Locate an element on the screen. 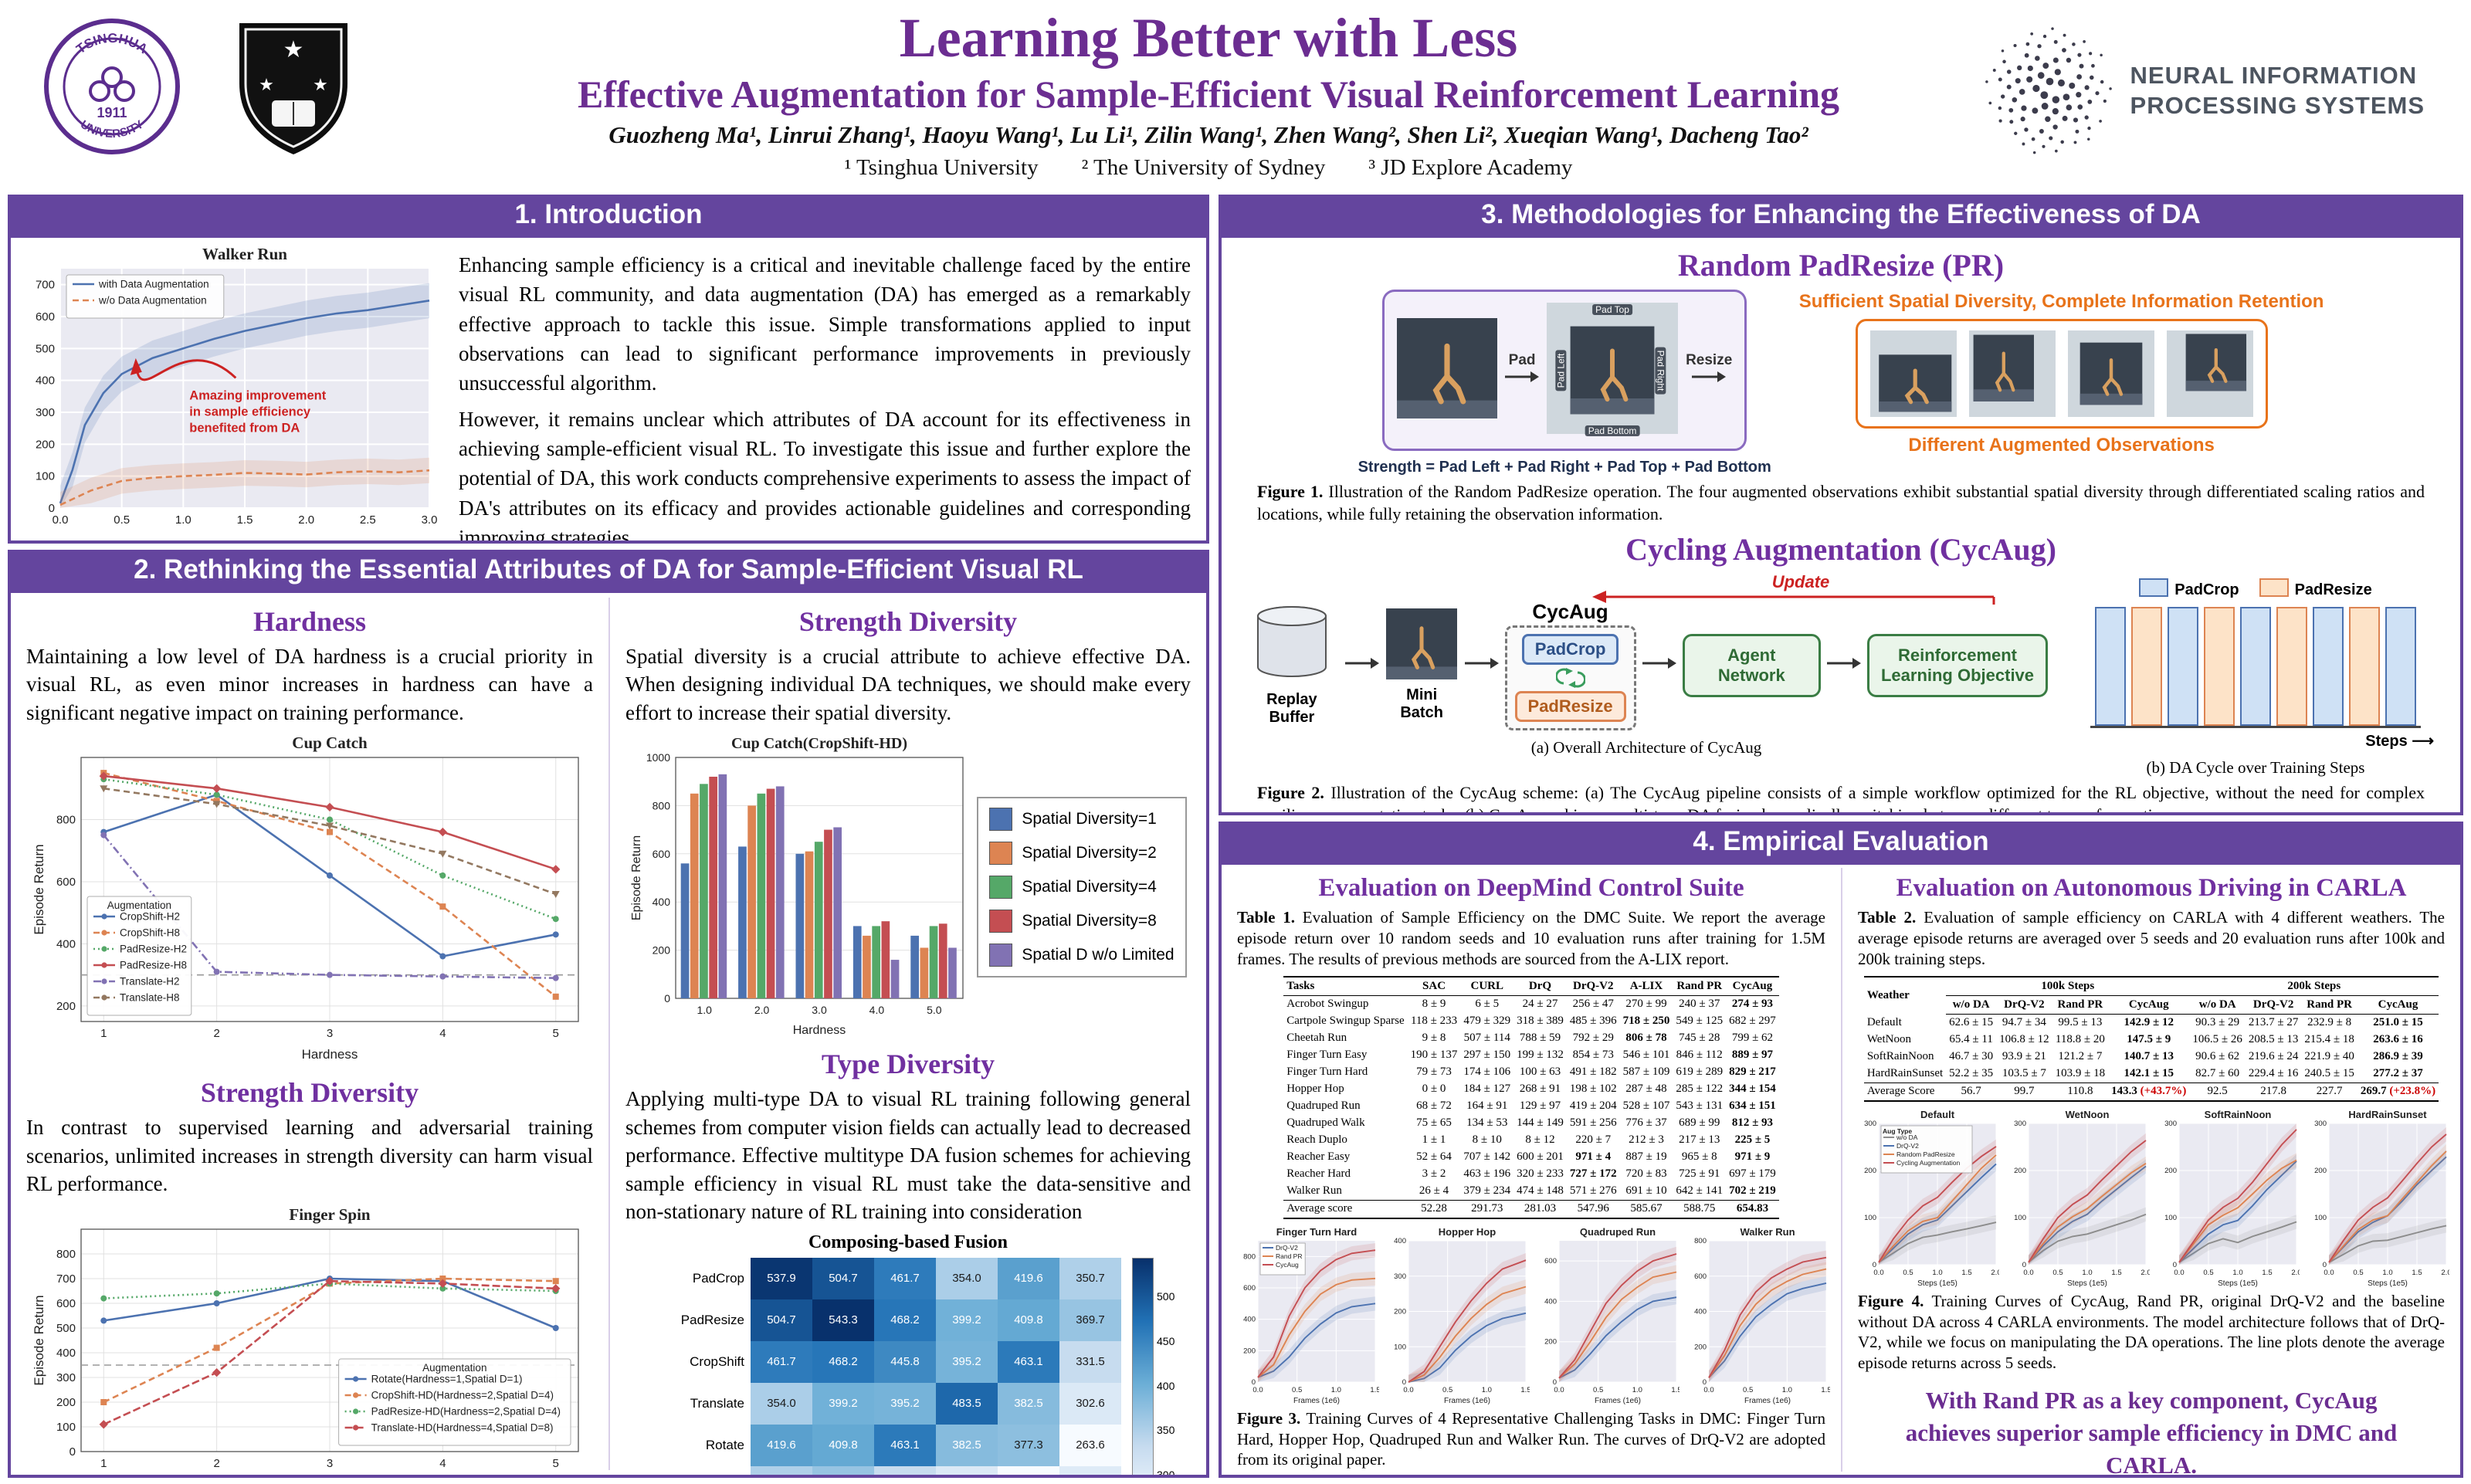 This screenshot has height=1484, width=2471. table-cell: 277.2 ± 37 is located at coordinates (2398, 1073).